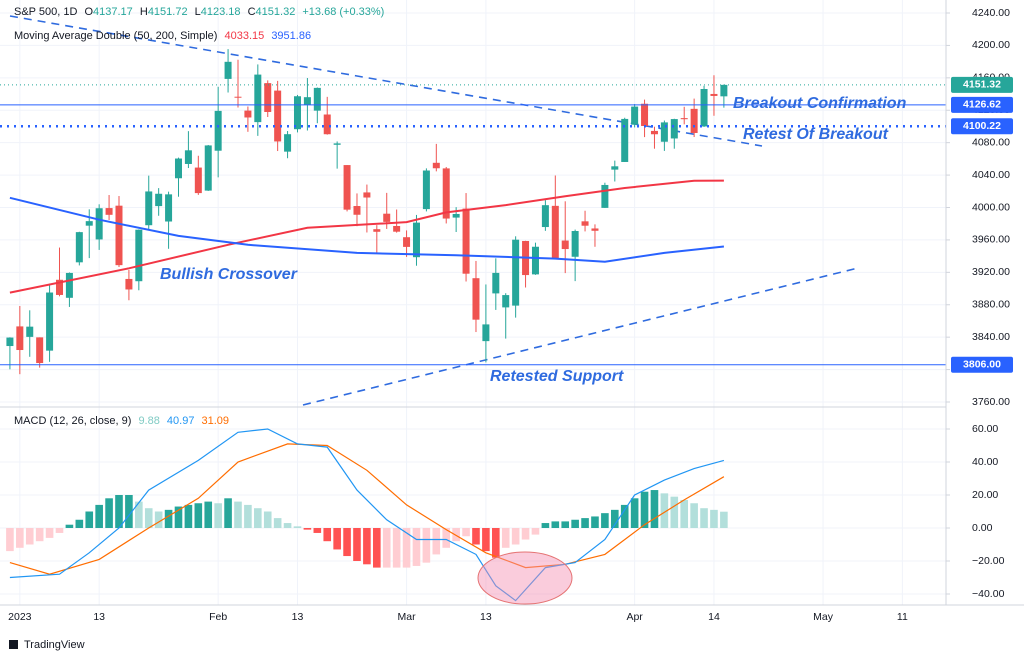 The width and height of the screenshot is (1024, 660). Describe the element at coordinates (252, 12) in the screenshot. I see `ohlc-name: C` at that location.